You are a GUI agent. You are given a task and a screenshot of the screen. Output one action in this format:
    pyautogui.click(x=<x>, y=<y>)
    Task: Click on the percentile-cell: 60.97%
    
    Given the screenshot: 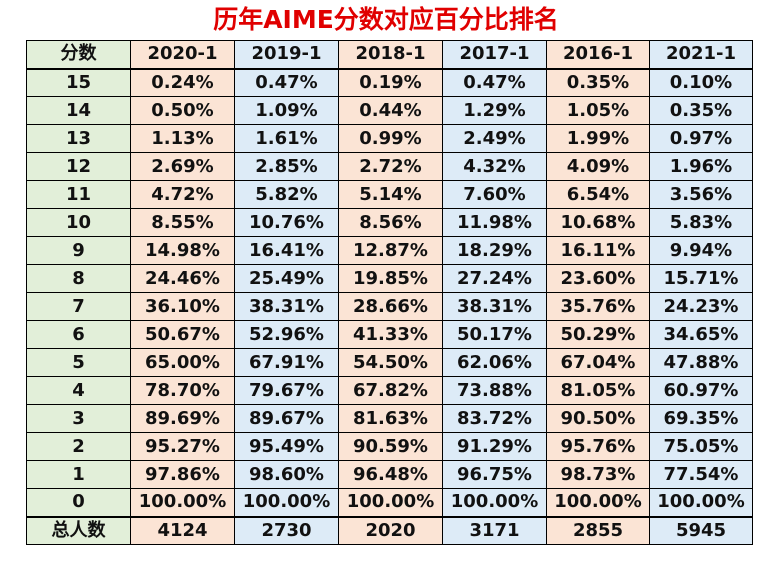 What is the action you would take?
    pyautogui.click(x=701, y=390)
    